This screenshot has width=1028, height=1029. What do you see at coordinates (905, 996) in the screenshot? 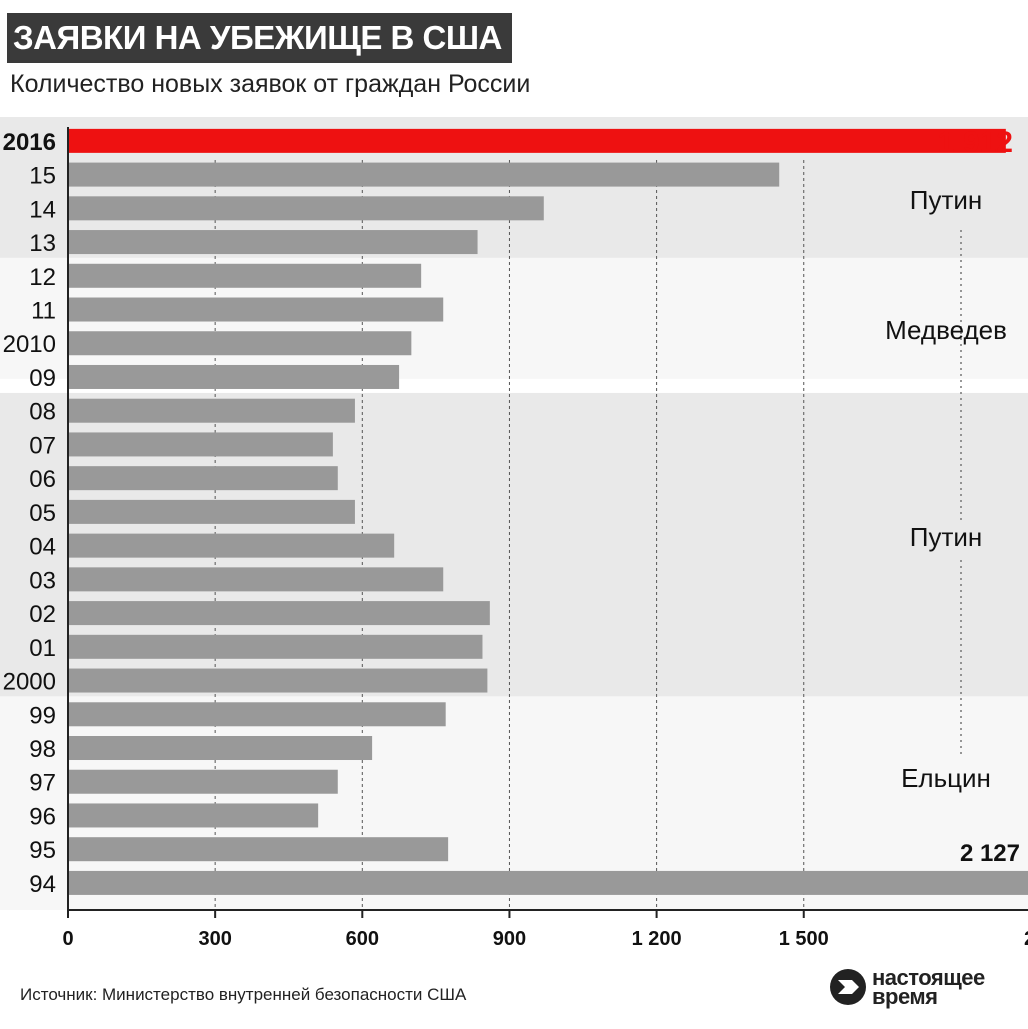
I see `logo-line-2: время` at bounding box center [905, 996].